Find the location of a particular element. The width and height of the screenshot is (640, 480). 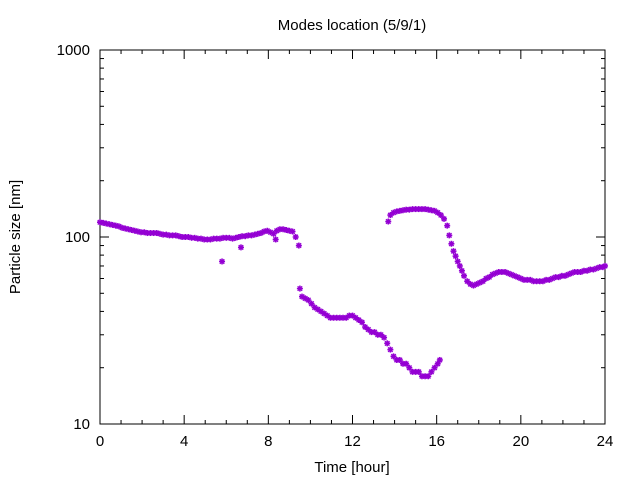

chart-title: Modes location (5/9/1) is located at coordinates (352, 25).